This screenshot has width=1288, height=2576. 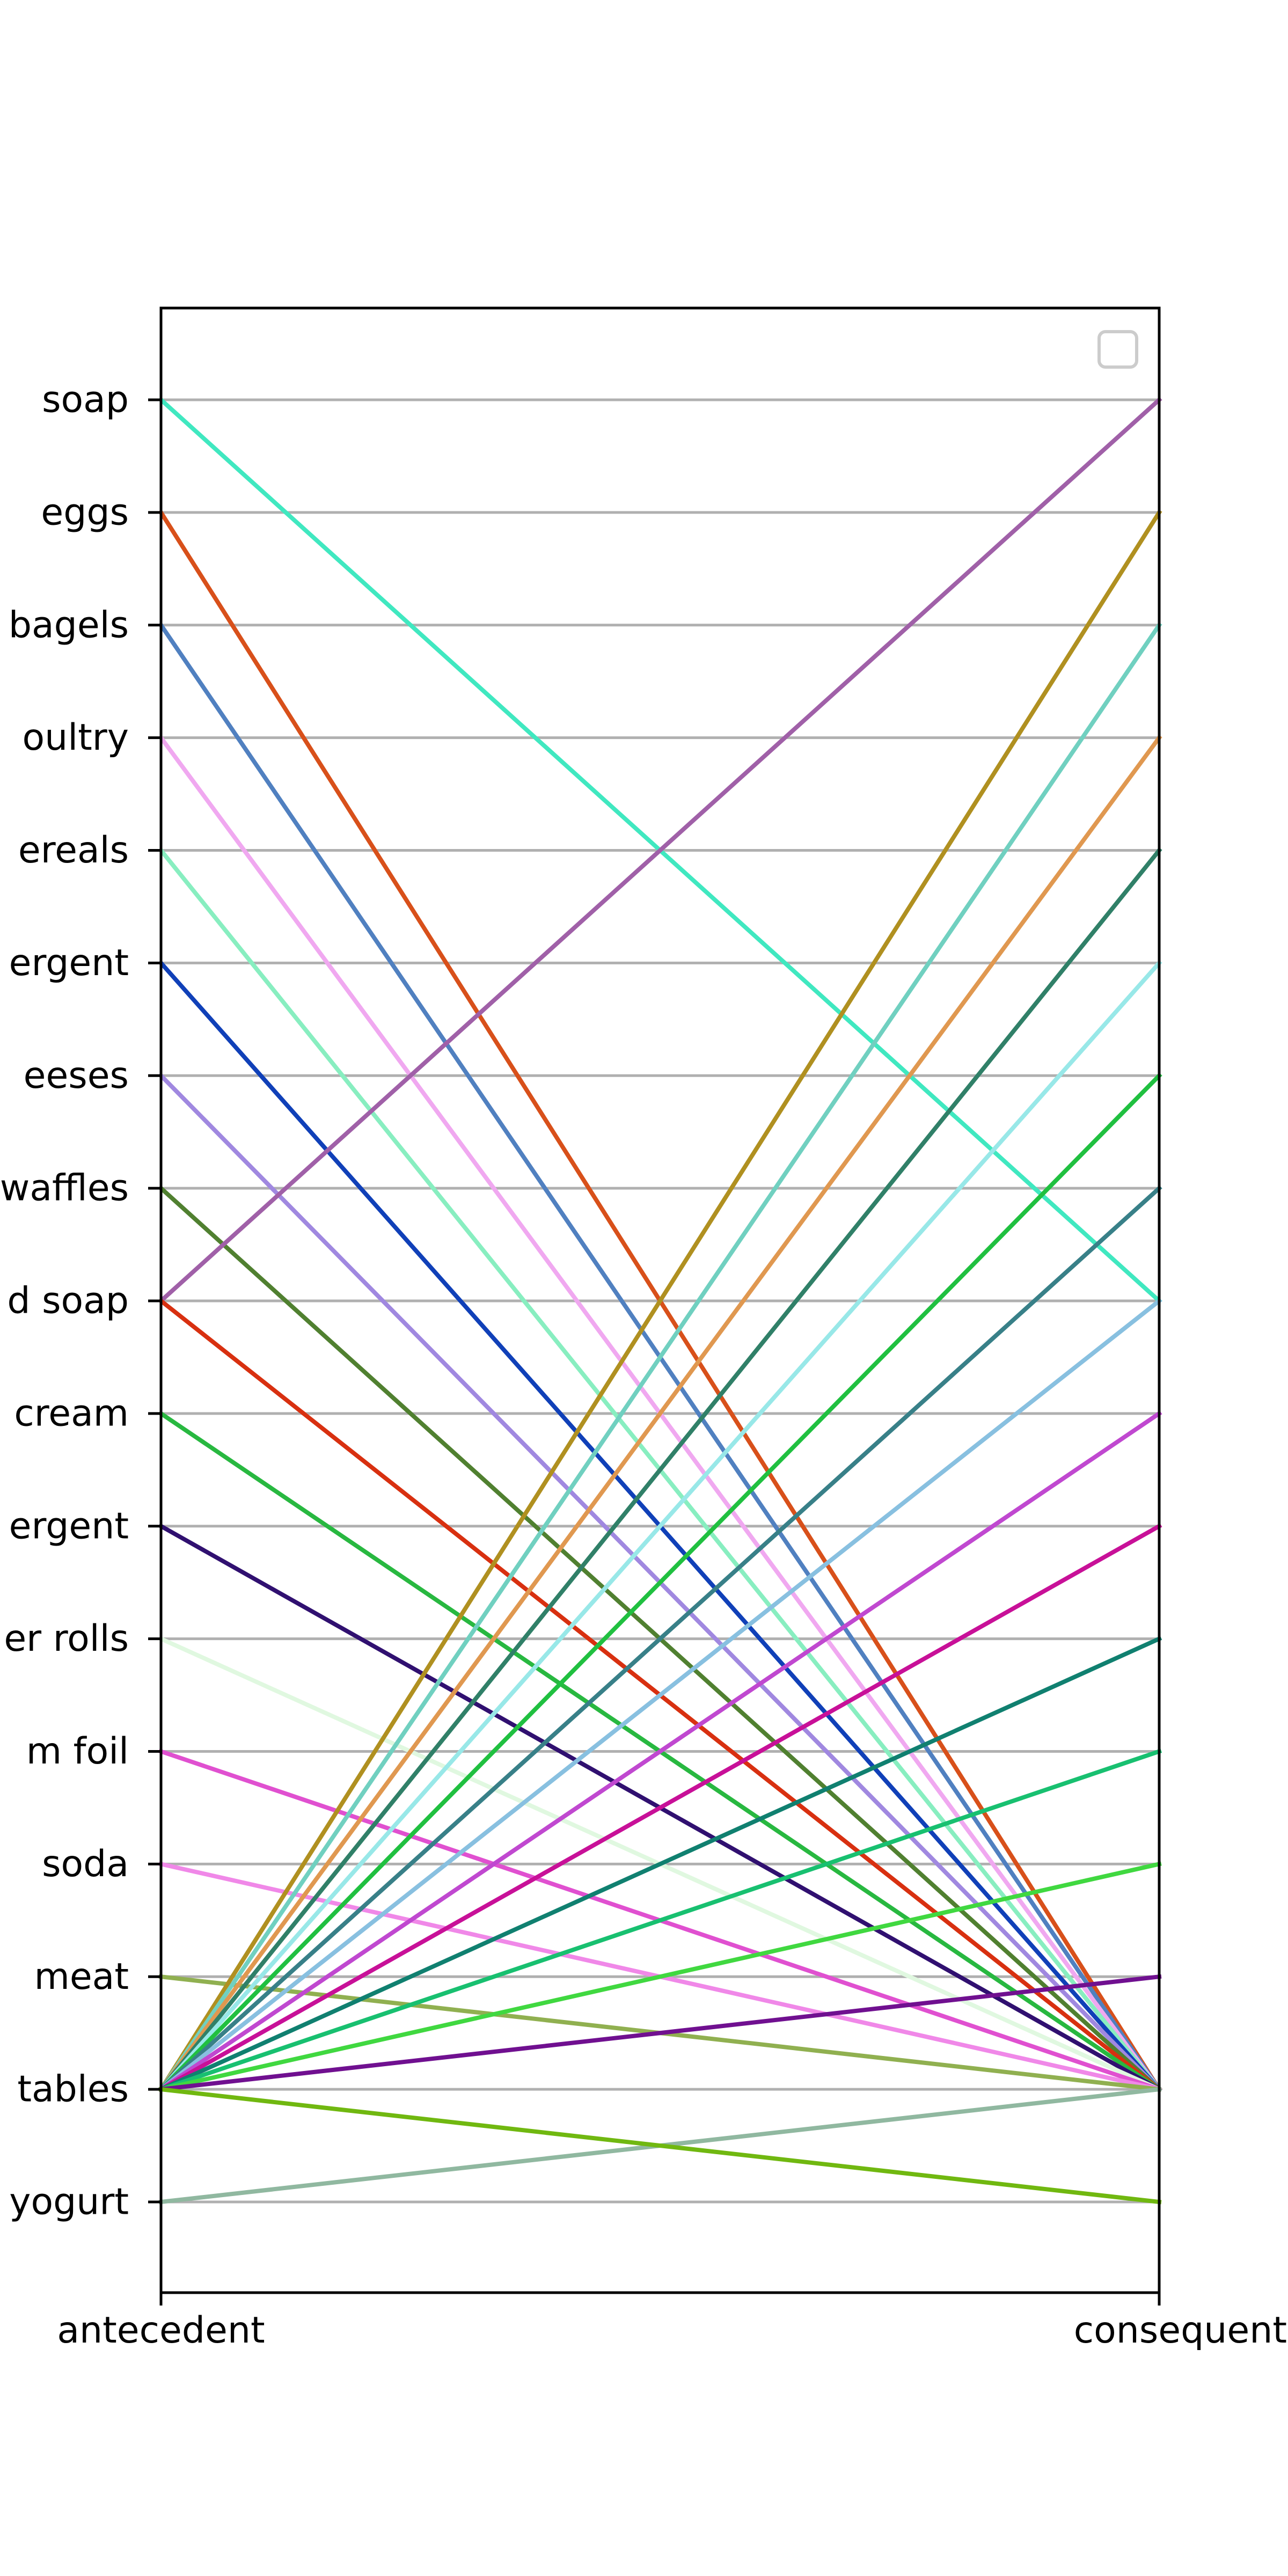 What do you see at coordinates (85, 400) in the screenshot?
I see `y-tick-label: soap` at bounding box center [85, 400].